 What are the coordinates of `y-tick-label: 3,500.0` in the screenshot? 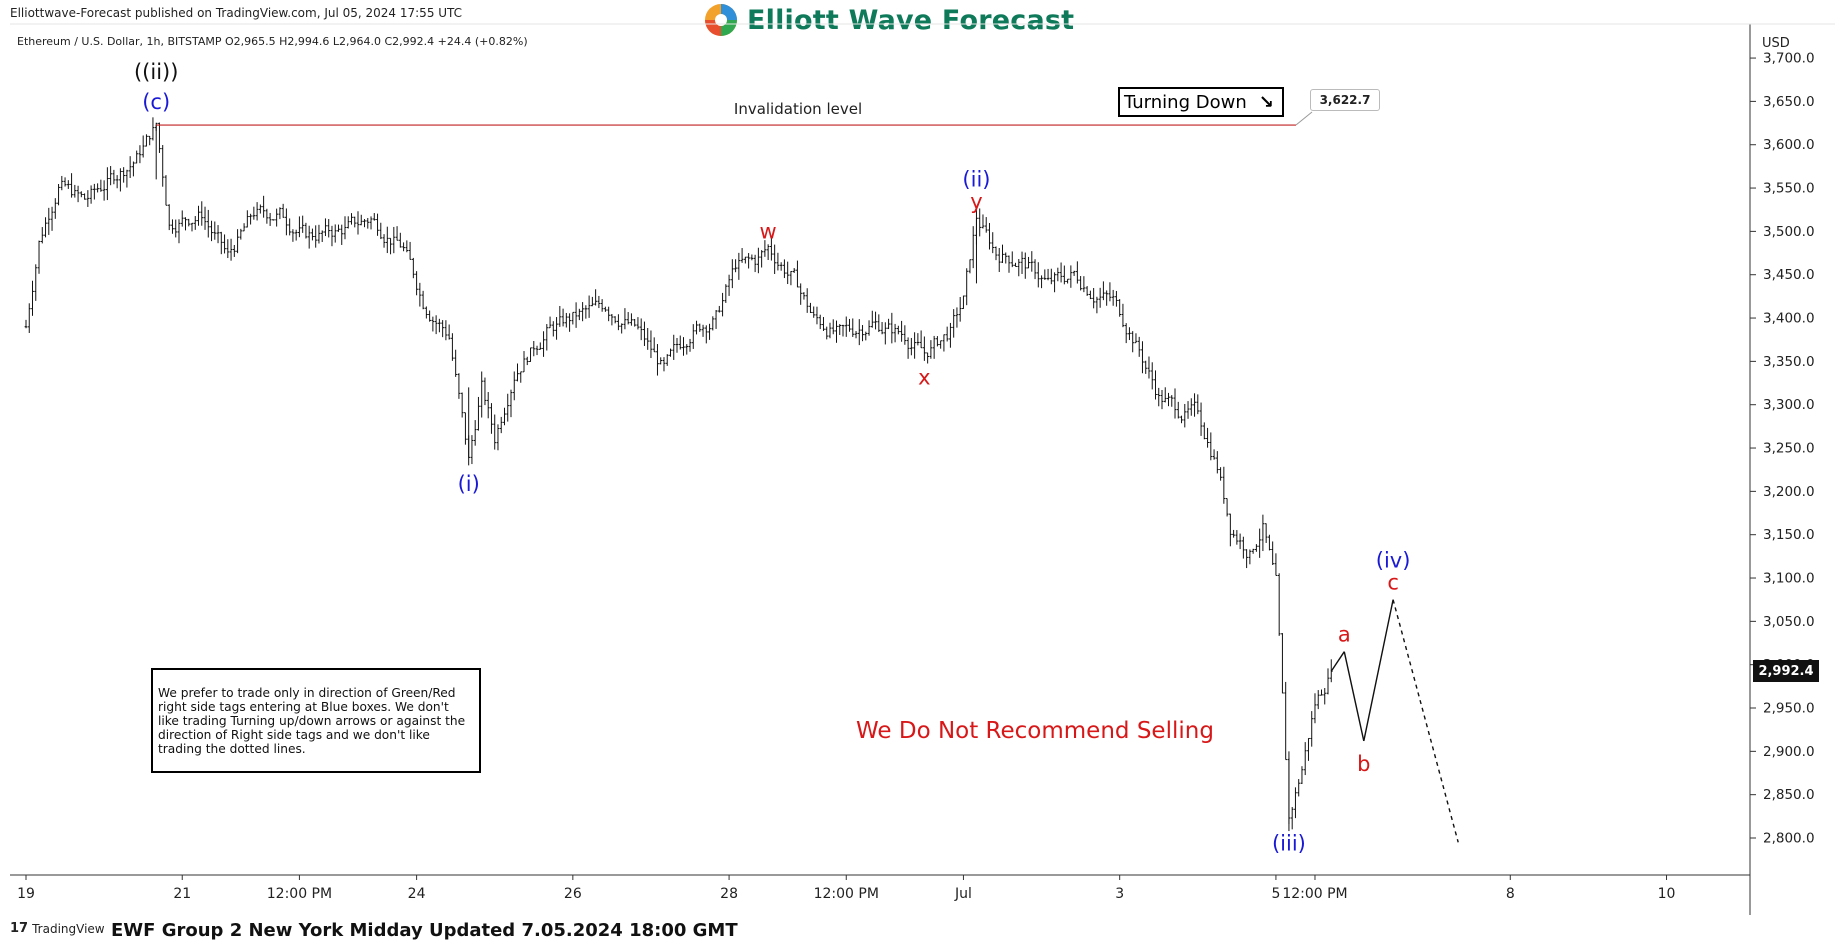 It's located at (1789, 232).